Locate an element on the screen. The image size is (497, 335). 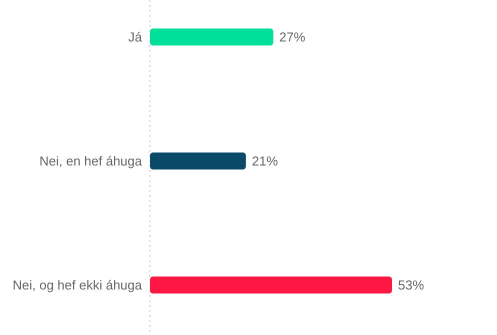
y-tick-label: Nei, en hef áhuga is located at coordinates (91, 161).